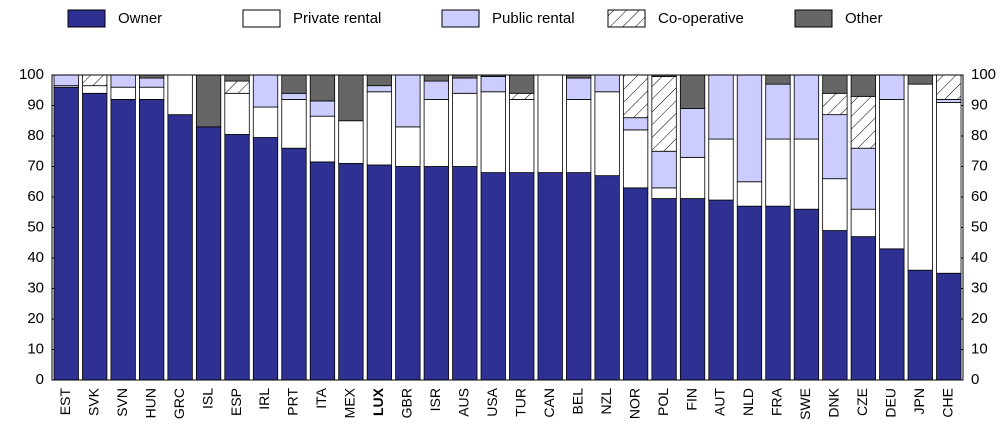 The image size is (1006, 429). Describe the element at coordinates (35, 226) in the screenshot. I see `y-tick-label: 50` at that location.